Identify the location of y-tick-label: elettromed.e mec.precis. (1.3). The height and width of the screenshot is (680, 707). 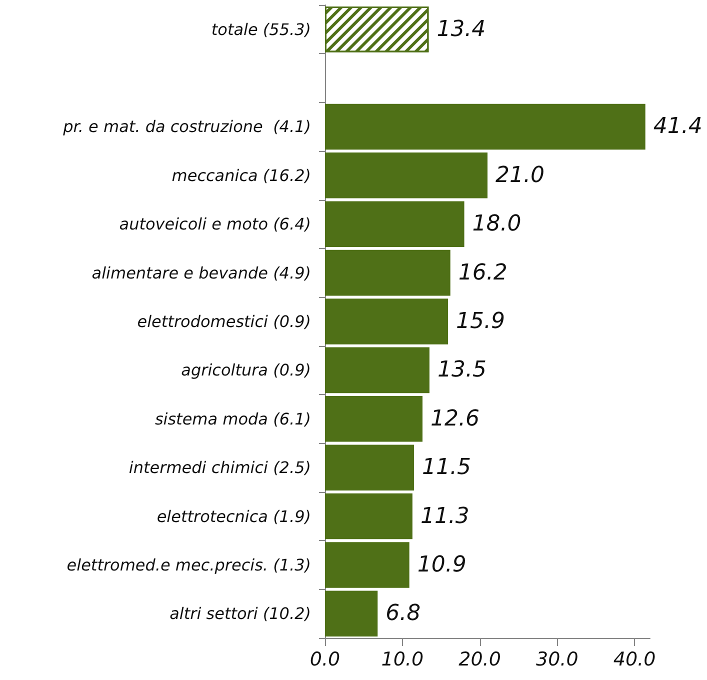
(188, 564).